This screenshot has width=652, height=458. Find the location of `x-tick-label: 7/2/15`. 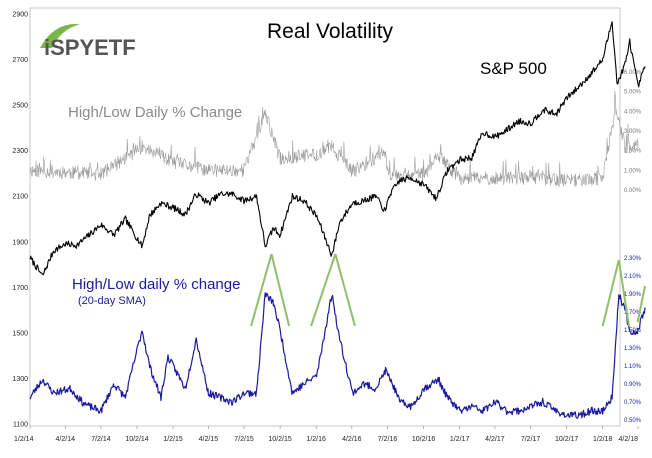

x-tick-label: 7/2/15 is located at coordinates (244, 439).